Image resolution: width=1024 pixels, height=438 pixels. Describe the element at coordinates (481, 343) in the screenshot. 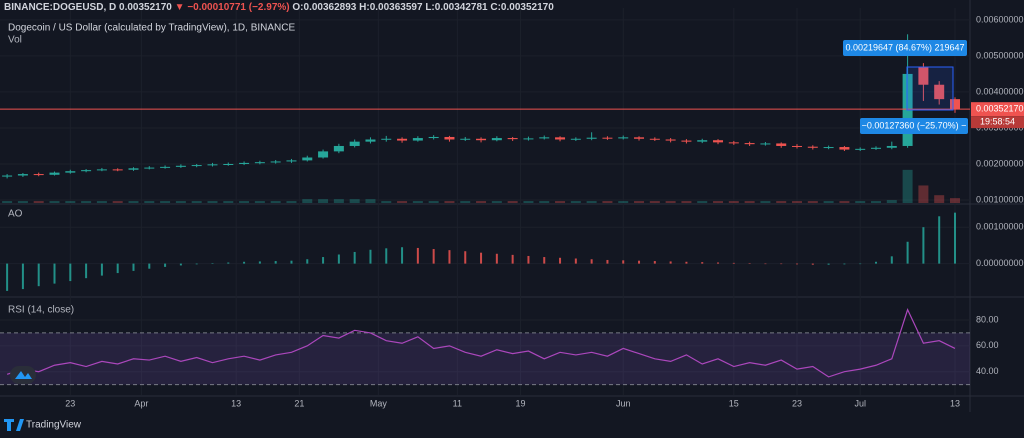

I see `rsi-line` at that location.